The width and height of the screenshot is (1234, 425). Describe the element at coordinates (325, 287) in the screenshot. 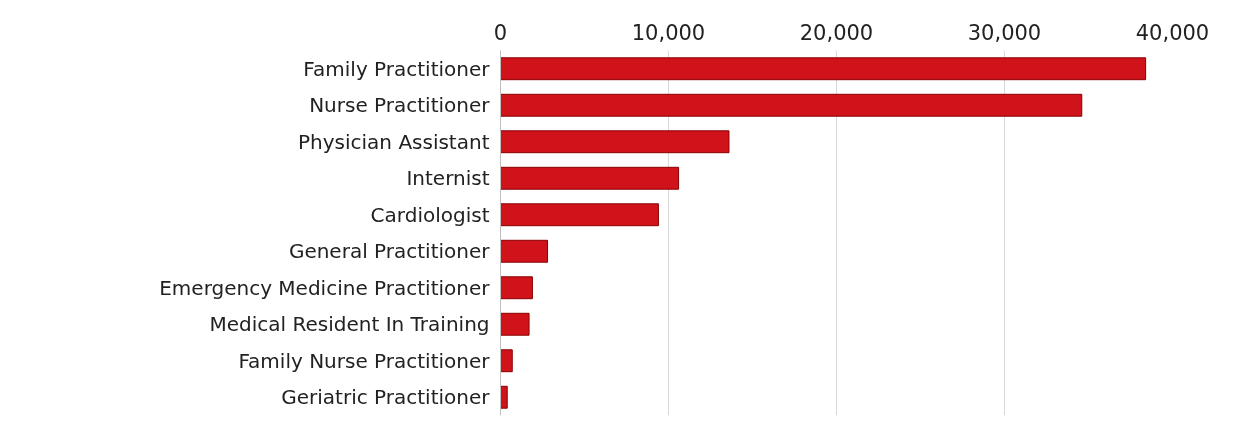

I see `y-tick-label: Emergency Medicine Practitioner` at that location.